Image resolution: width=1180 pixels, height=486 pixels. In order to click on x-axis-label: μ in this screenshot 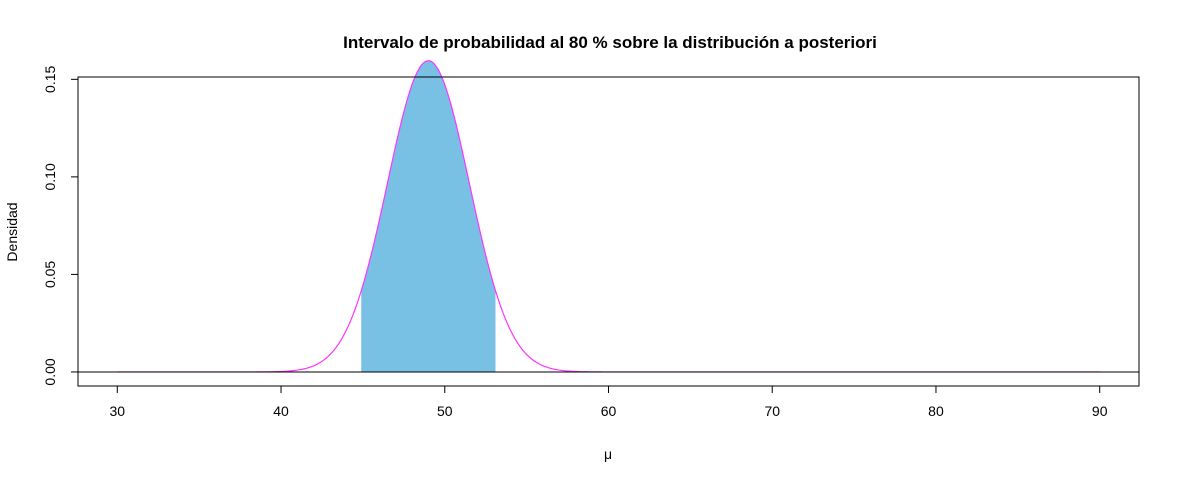, I will do `click(608, 454)`.